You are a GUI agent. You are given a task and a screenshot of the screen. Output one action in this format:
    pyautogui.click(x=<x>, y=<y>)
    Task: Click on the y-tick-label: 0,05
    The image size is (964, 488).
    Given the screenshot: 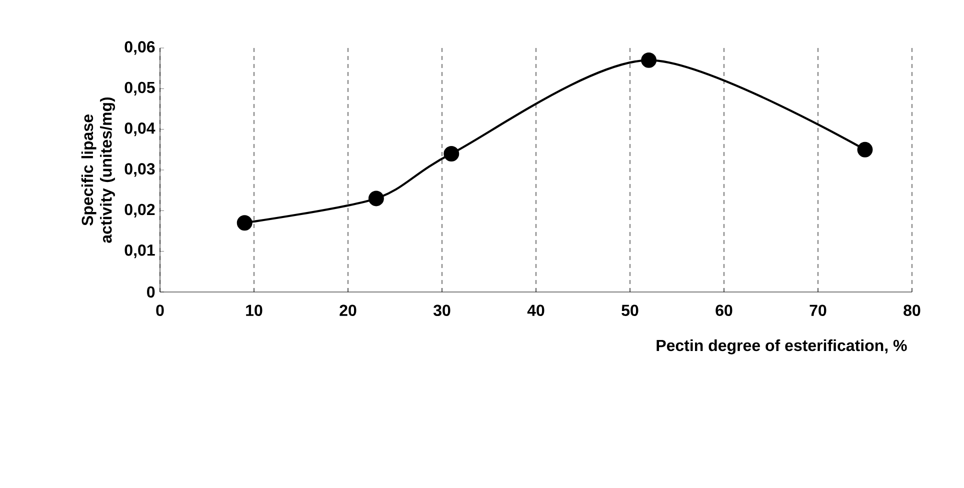 What is the action you would take?
    pyautogui.click(x=139, y=89)
    